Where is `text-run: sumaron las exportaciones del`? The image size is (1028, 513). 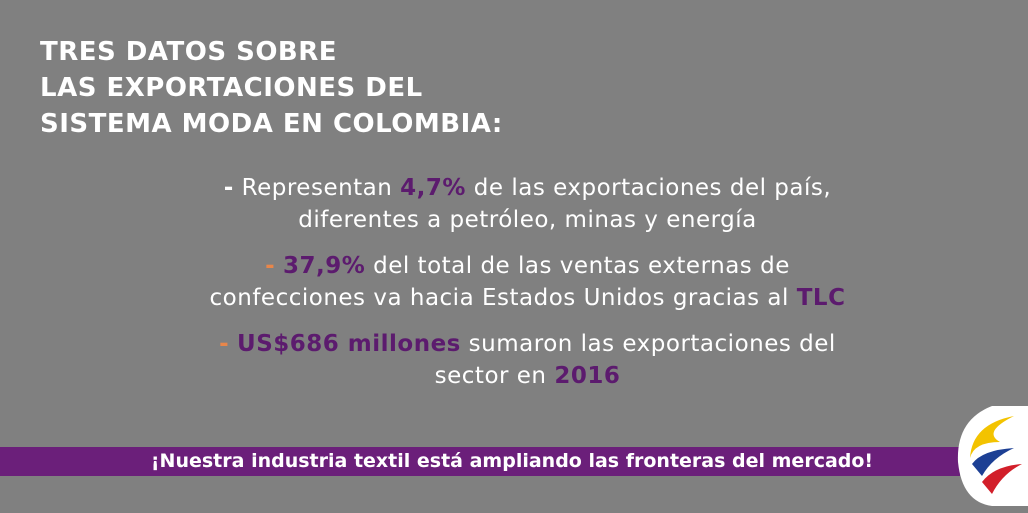
text-run: sumaron las exportaciones del is located at coordinates (648, 344).